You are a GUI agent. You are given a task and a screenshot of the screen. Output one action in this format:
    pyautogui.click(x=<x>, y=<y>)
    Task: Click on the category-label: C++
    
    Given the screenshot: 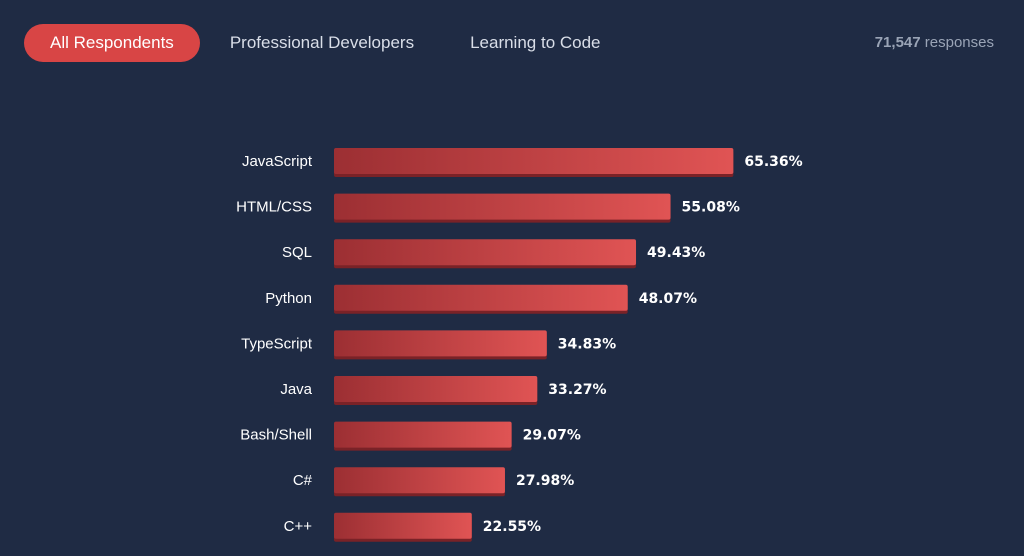 What is the action you would take?
    pyautogui.click(x=298, y=526)
    